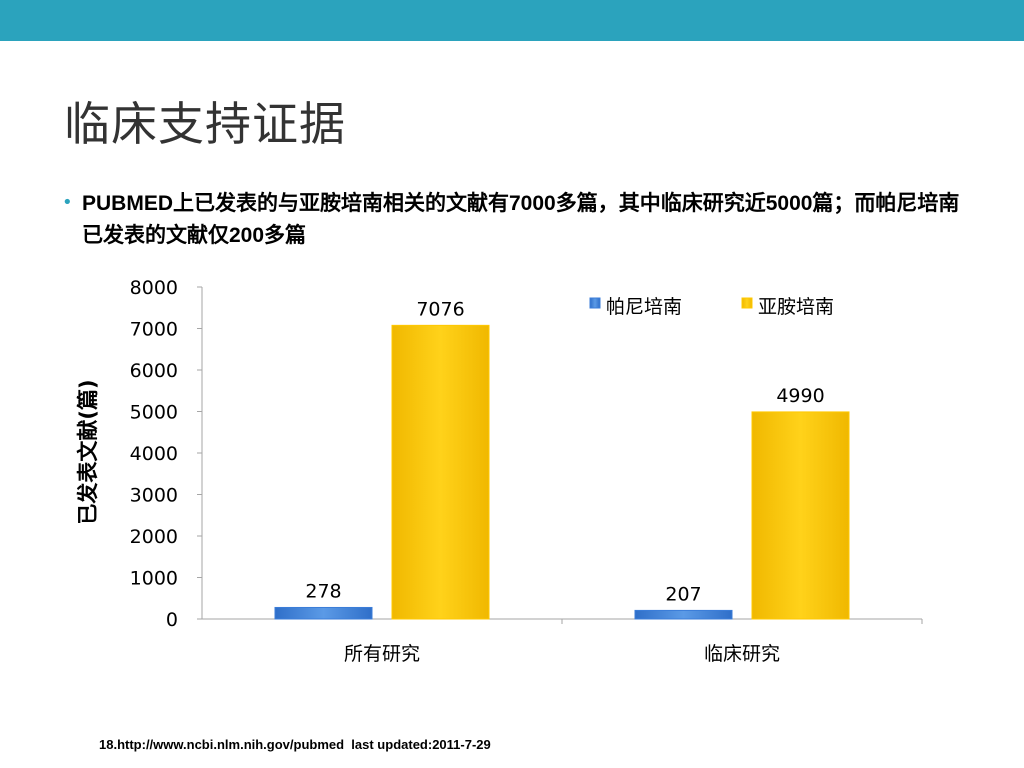  I want to click on legend-label: 亚胺培南, so click(796, 307).